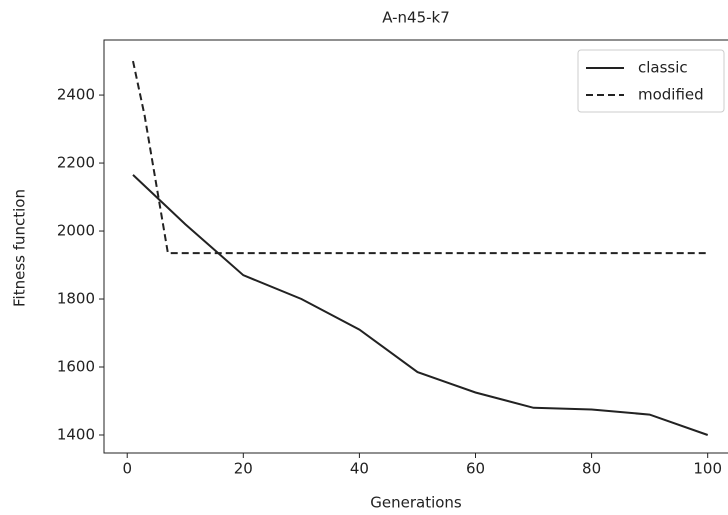  What do you see at coordinates (127, 469) in the screenshot?
I see `x-tick-label: 0` at bounding box center [127, 469].